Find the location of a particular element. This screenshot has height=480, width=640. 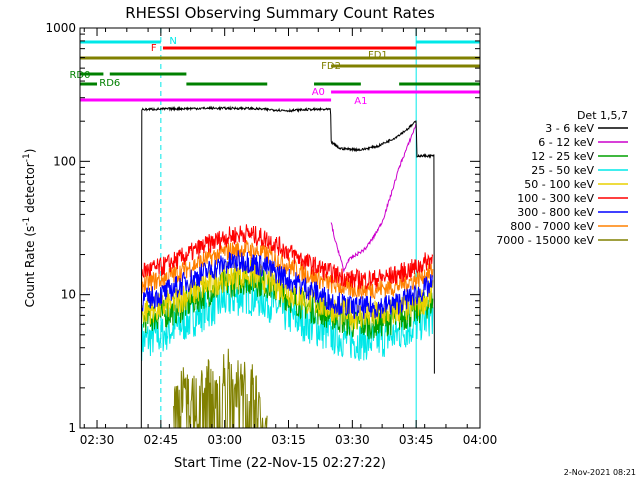

x-tick-label-1: 02:45 is located at coordinates (161, 440).